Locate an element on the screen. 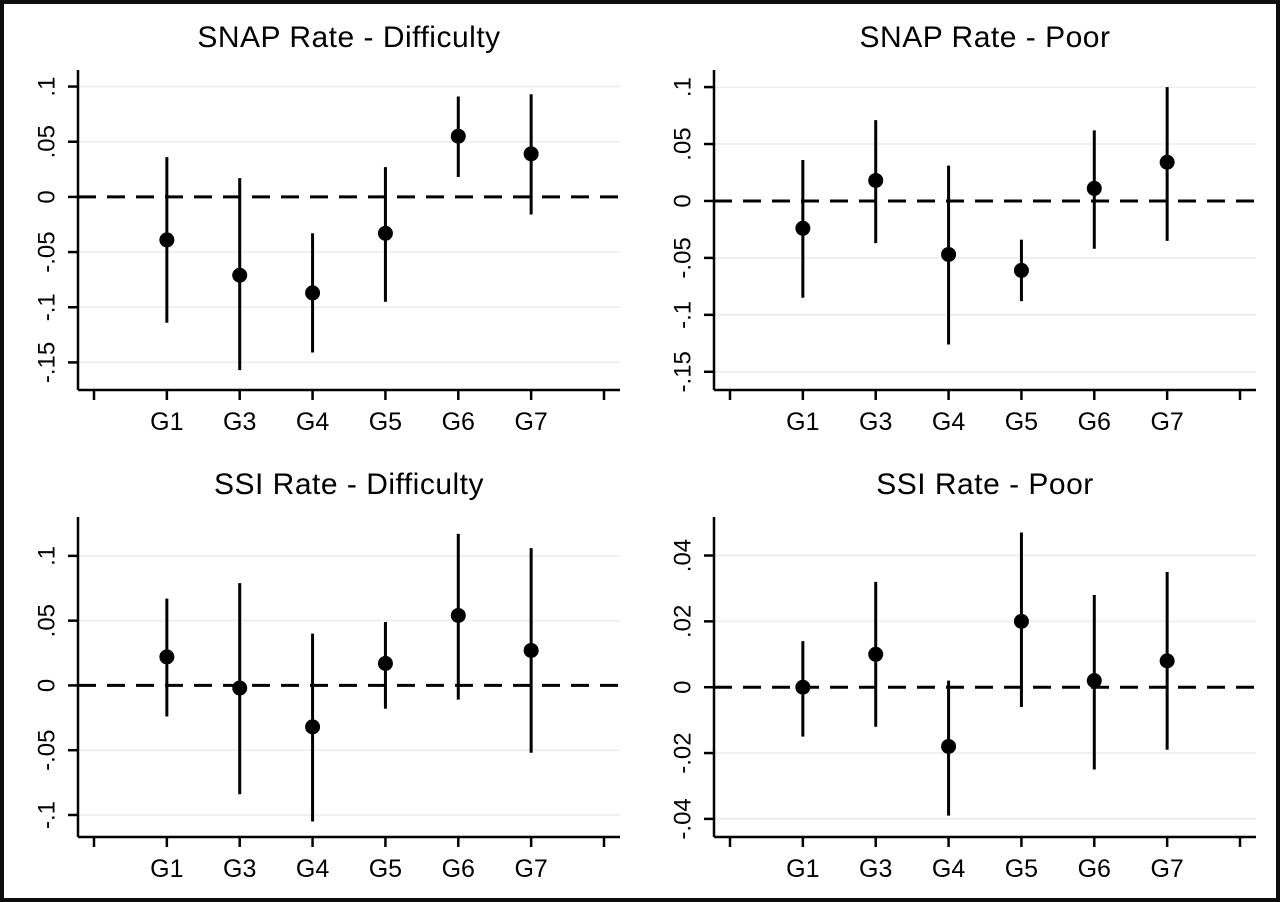  chart-title-snap-difficulty: SNAP Rate - Difficulty is located at coordinates (349, 37).